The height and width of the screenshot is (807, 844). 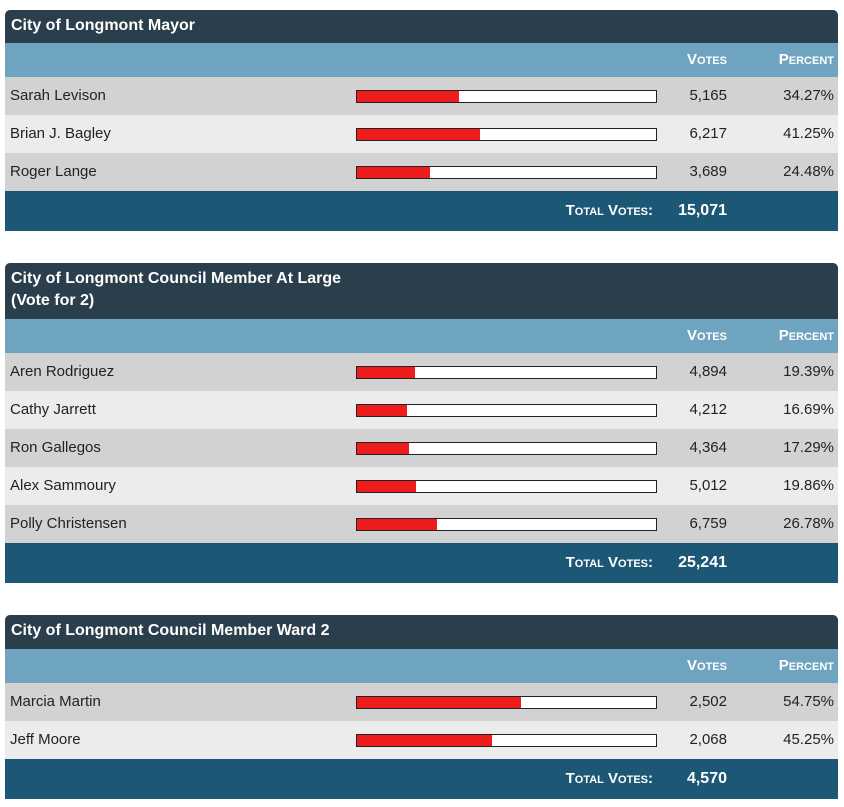 What do you see at coordinates (421, 779) in the screenshot?
I see `total-votes-row: Total Votes: 4,570` at bounding box center [421, 779].